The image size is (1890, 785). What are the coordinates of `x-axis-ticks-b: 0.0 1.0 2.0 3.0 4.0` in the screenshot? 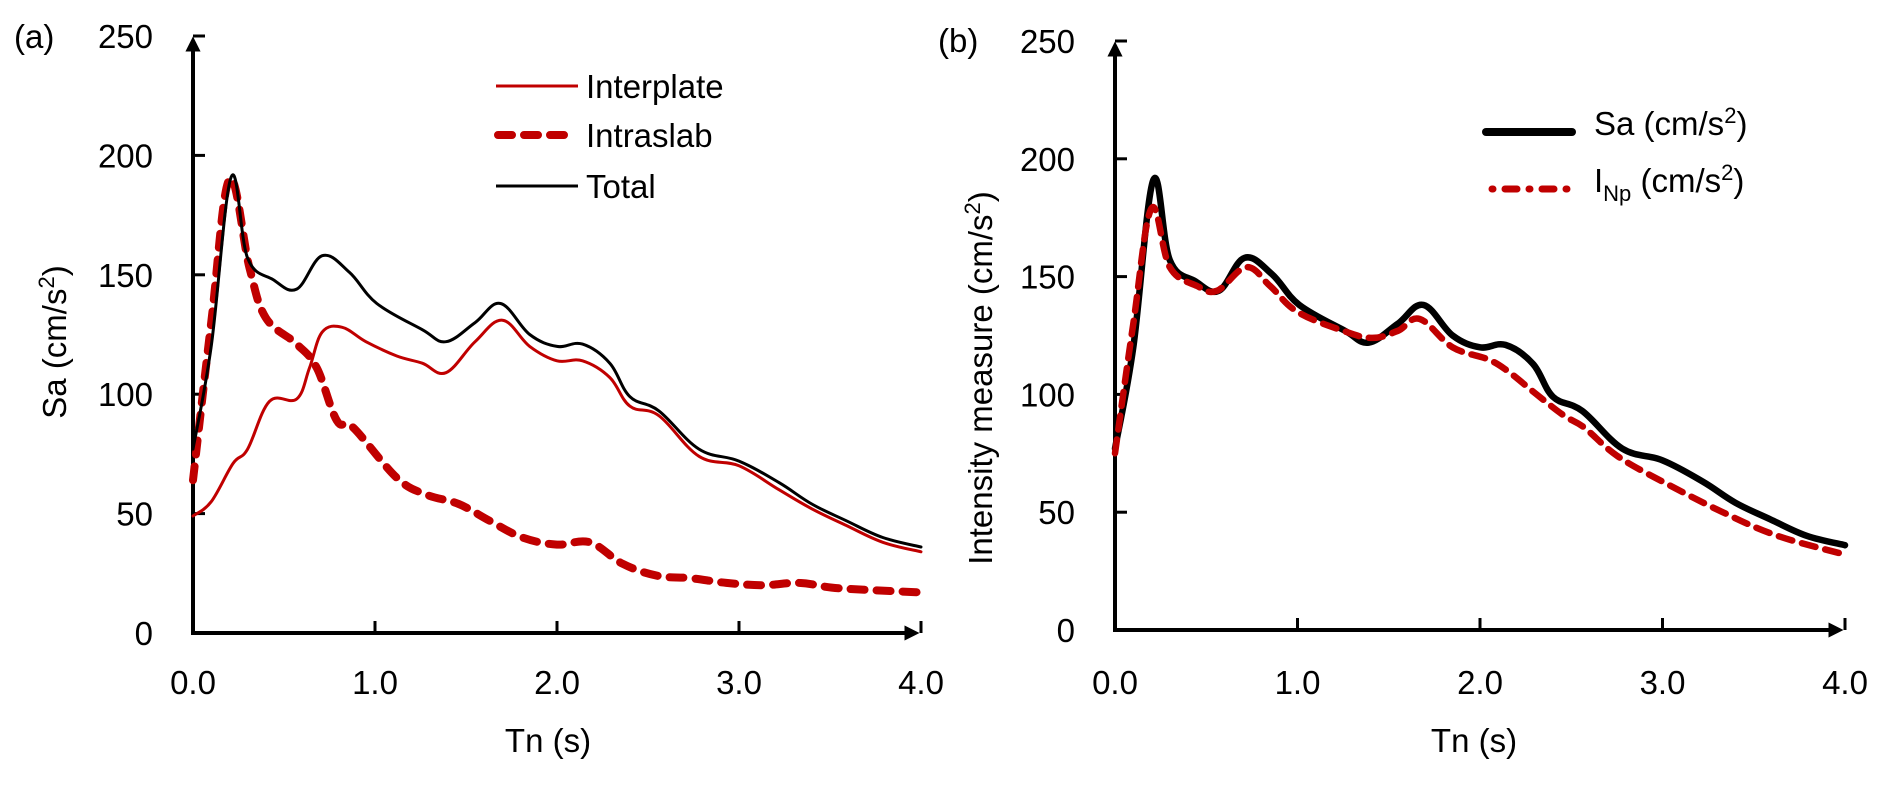 It's located at (1480, 659).